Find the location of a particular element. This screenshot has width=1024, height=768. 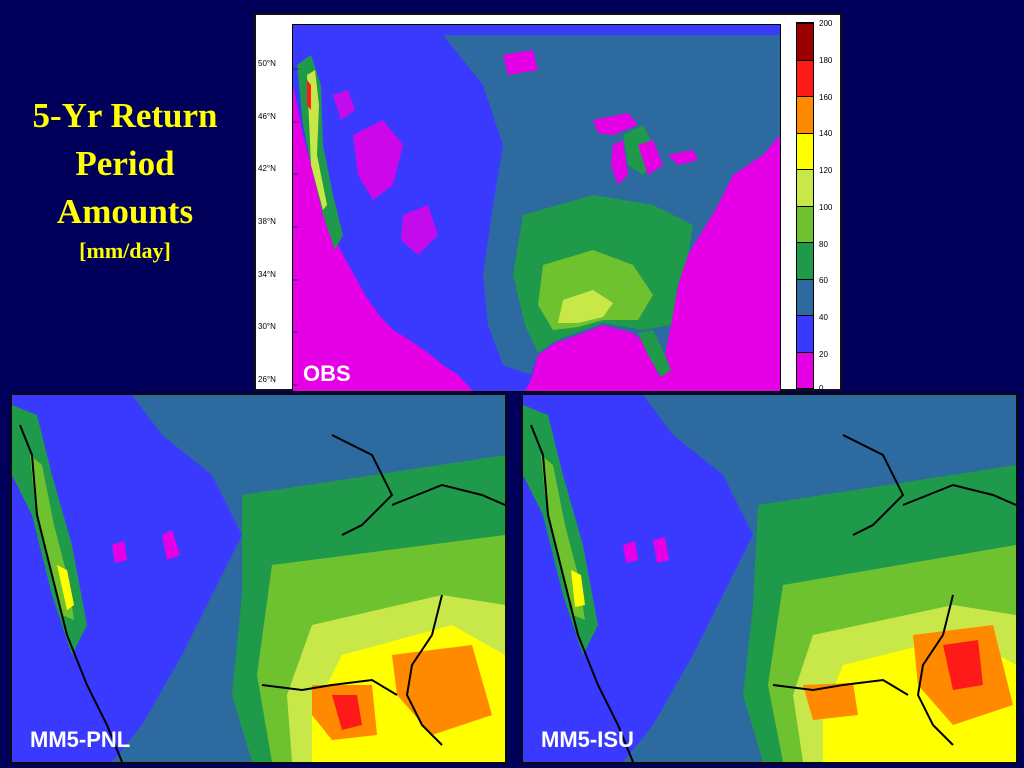

colorbar-tick-0: 0 is located at coordinates (821, 388).